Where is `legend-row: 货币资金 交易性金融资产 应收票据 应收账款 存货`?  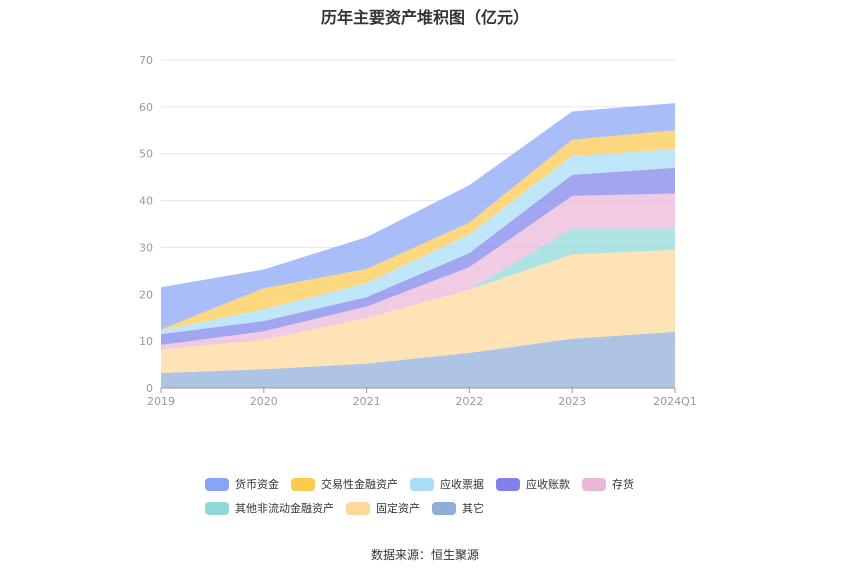
legend-row: 货币资金 交易性金融资产 应收票据 应收账款 存货 is located at coordinates (465, 484).